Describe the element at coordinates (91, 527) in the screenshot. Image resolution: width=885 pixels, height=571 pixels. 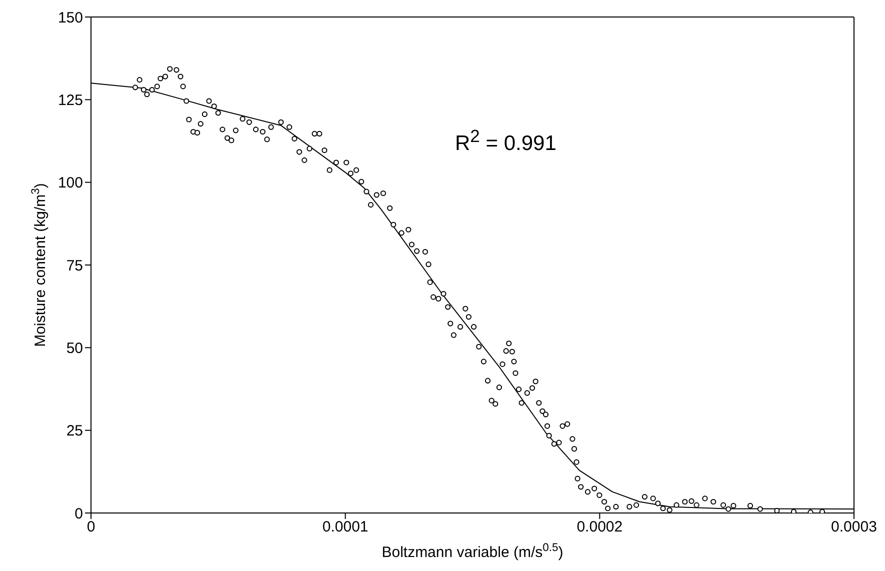
I see `x-tick-label: 0` at that location.